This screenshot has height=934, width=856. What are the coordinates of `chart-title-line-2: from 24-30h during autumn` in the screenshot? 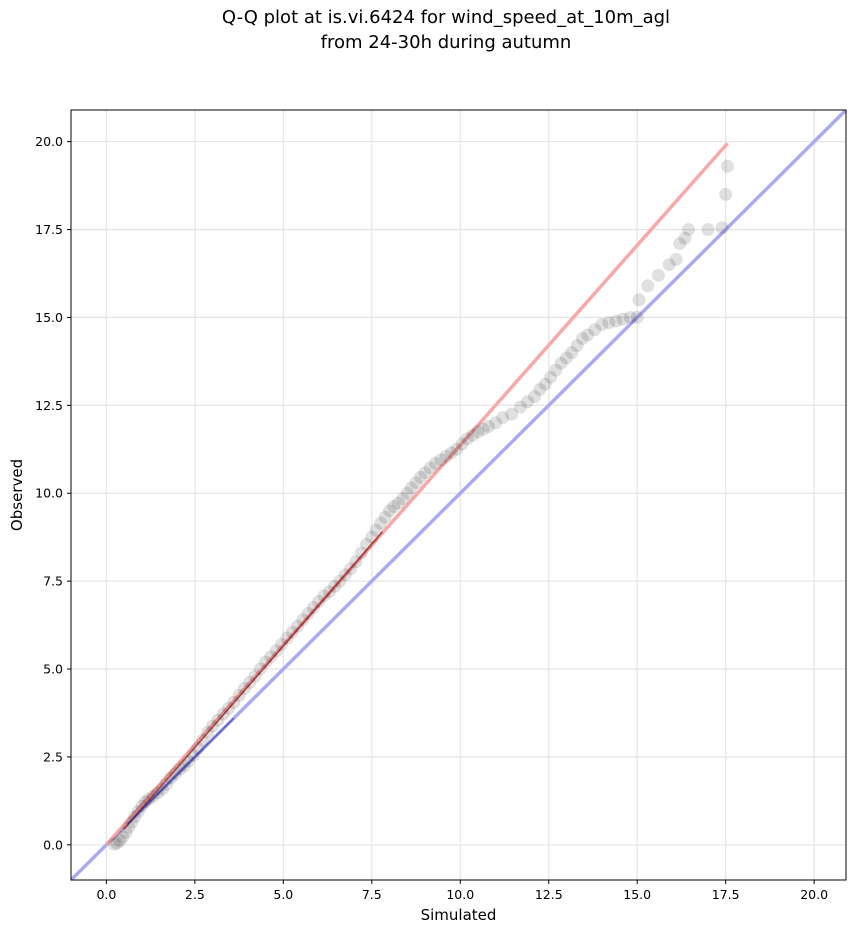 It's located at (446, 42).